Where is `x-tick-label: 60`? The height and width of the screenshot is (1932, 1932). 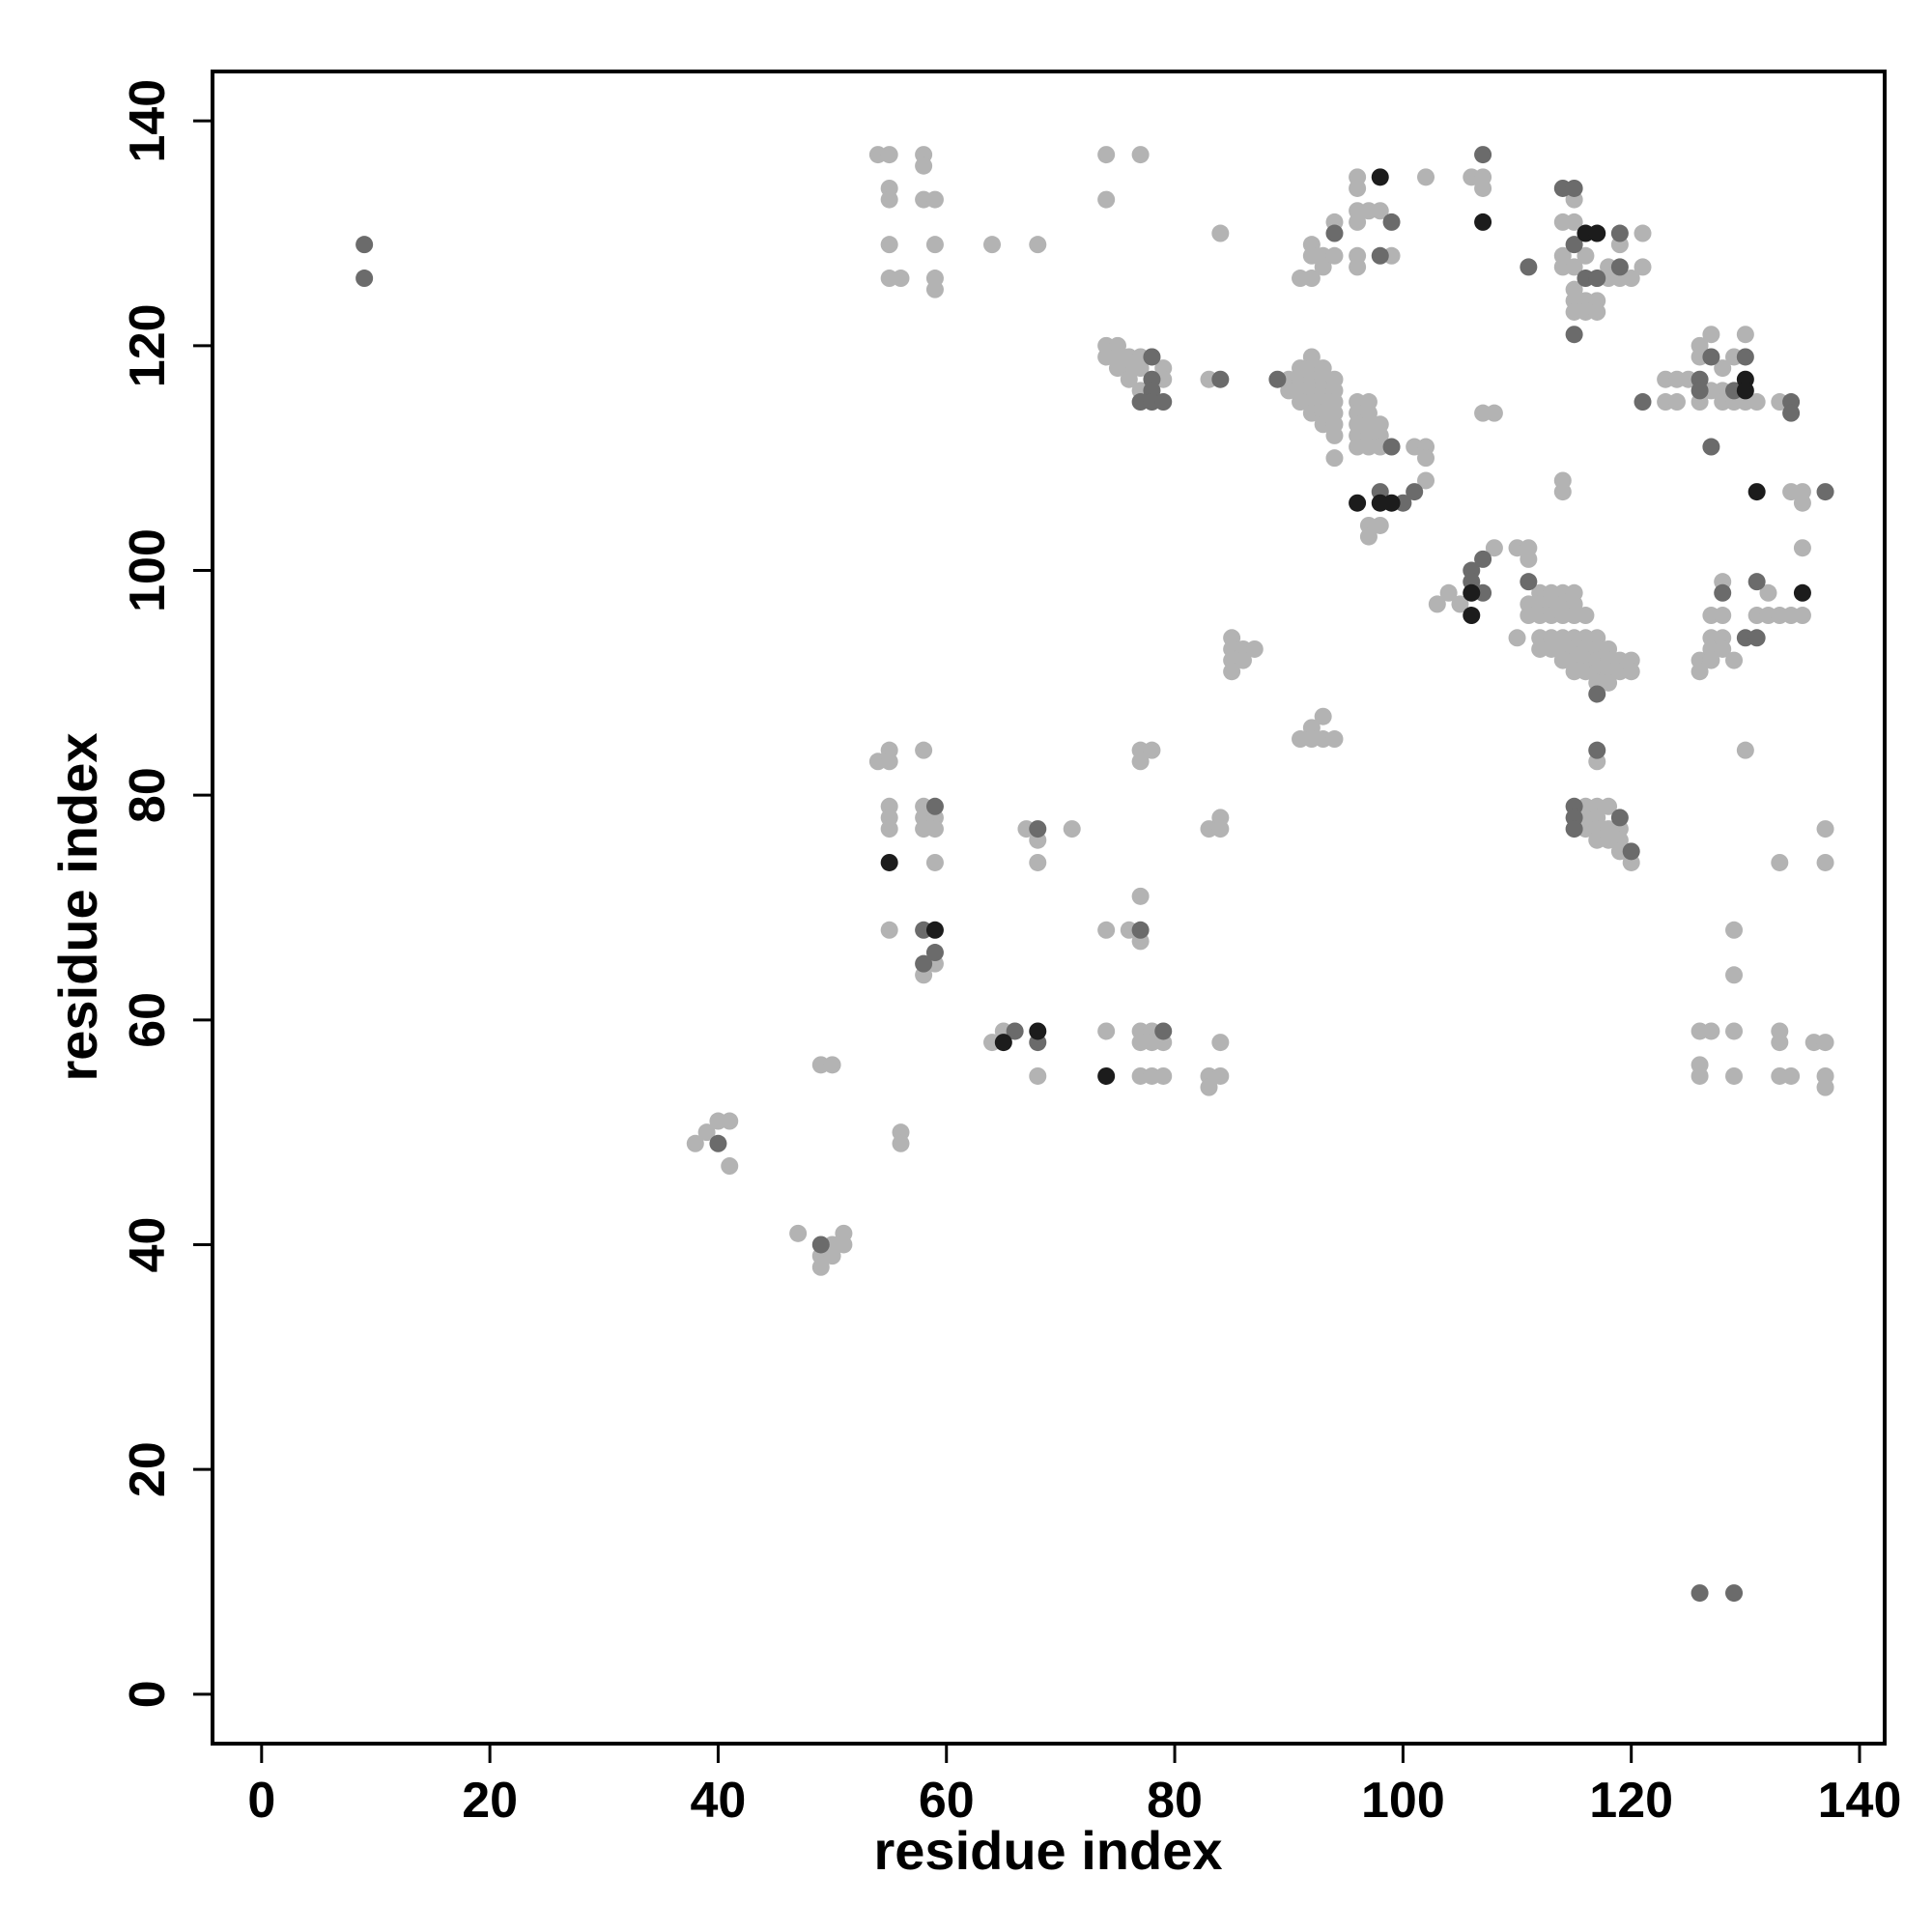
x-tick-label: 60 is located at coordinates (947, 1801).